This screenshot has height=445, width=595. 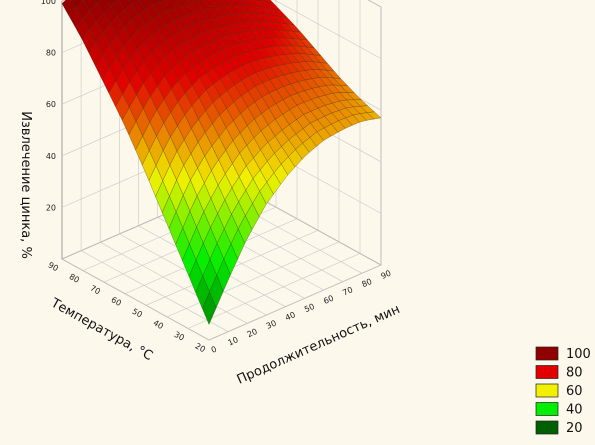 What do you see at coordinates (385, 275) in the screenshot?
I see `x-tick-label: 90` at bounding box center [385, 275].